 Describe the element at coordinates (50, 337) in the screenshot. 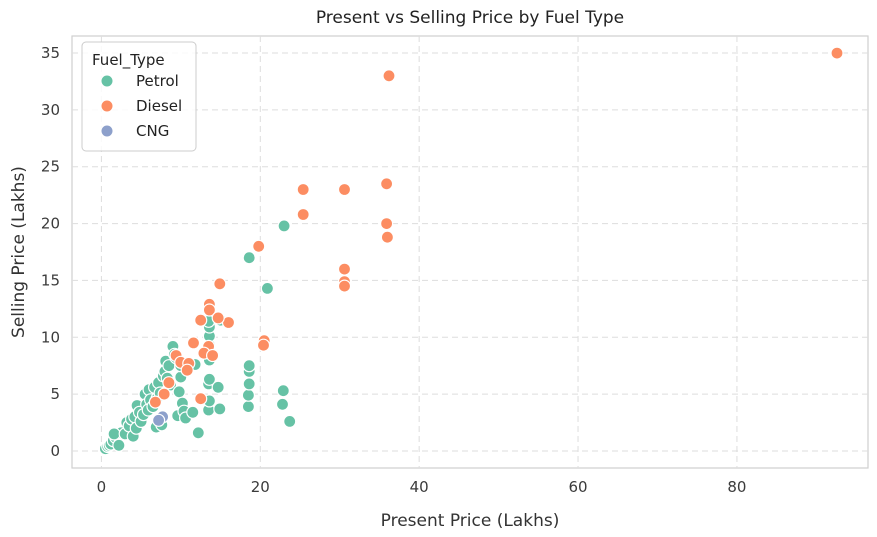

I see `y-tick-label: 10` at that location.